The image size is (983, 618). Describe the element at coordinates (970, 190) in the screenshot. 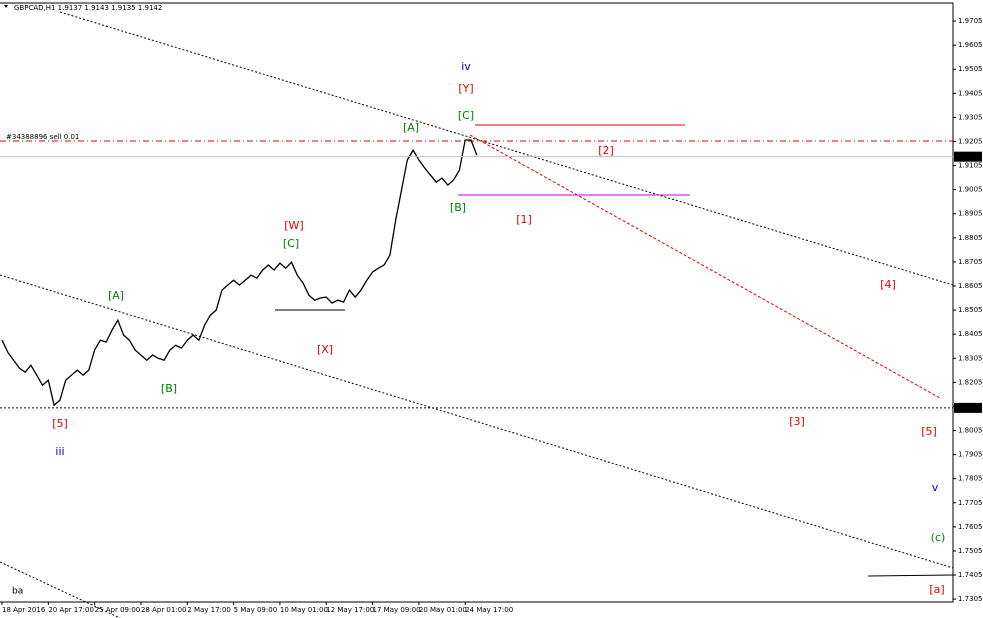

I see `y-tick-label: 1.9005` at that location.